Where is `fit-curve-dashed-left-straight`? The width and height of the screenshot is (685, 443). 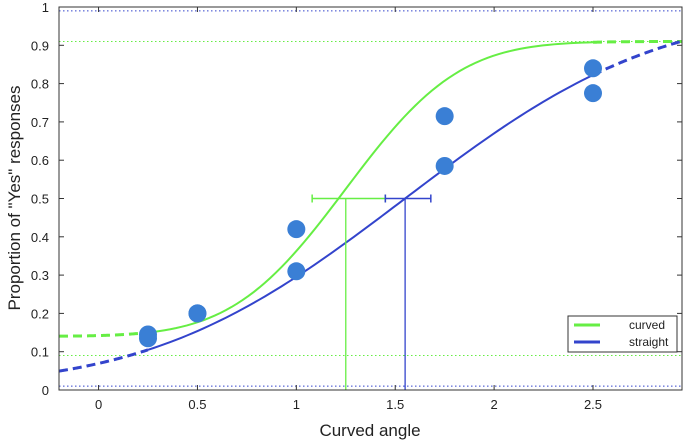
fit-curve-dashed-left-straight is located at coordinates (103, 360).